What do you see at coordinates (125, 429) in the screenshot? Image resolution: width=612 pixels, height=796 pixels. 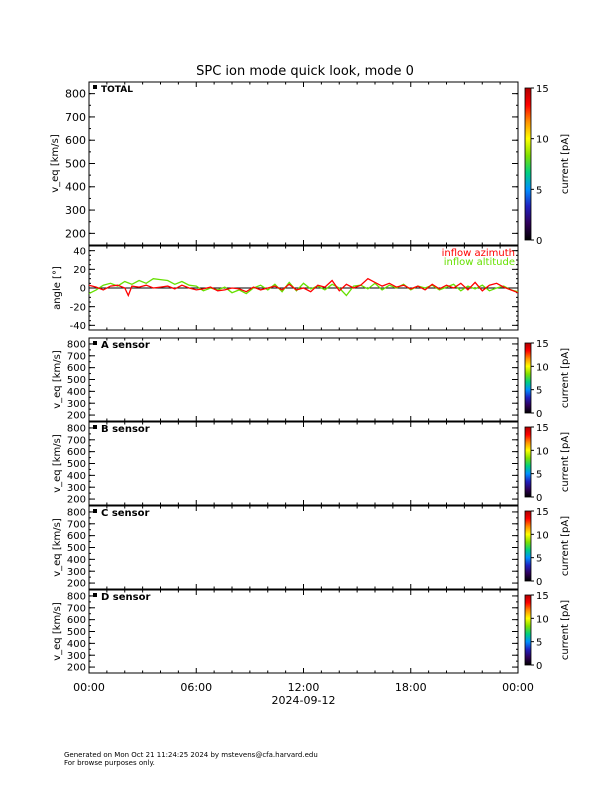 I see `panel-label: B sensor` at bounding box center [125, 429].